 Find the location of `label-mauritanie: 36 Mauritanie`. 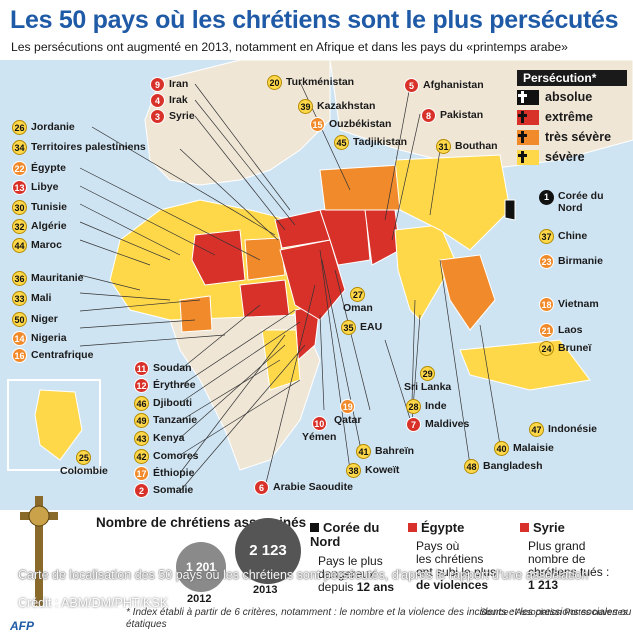

label-mauritanie: 36 Mauritanie is located at coordinates (48, 278).